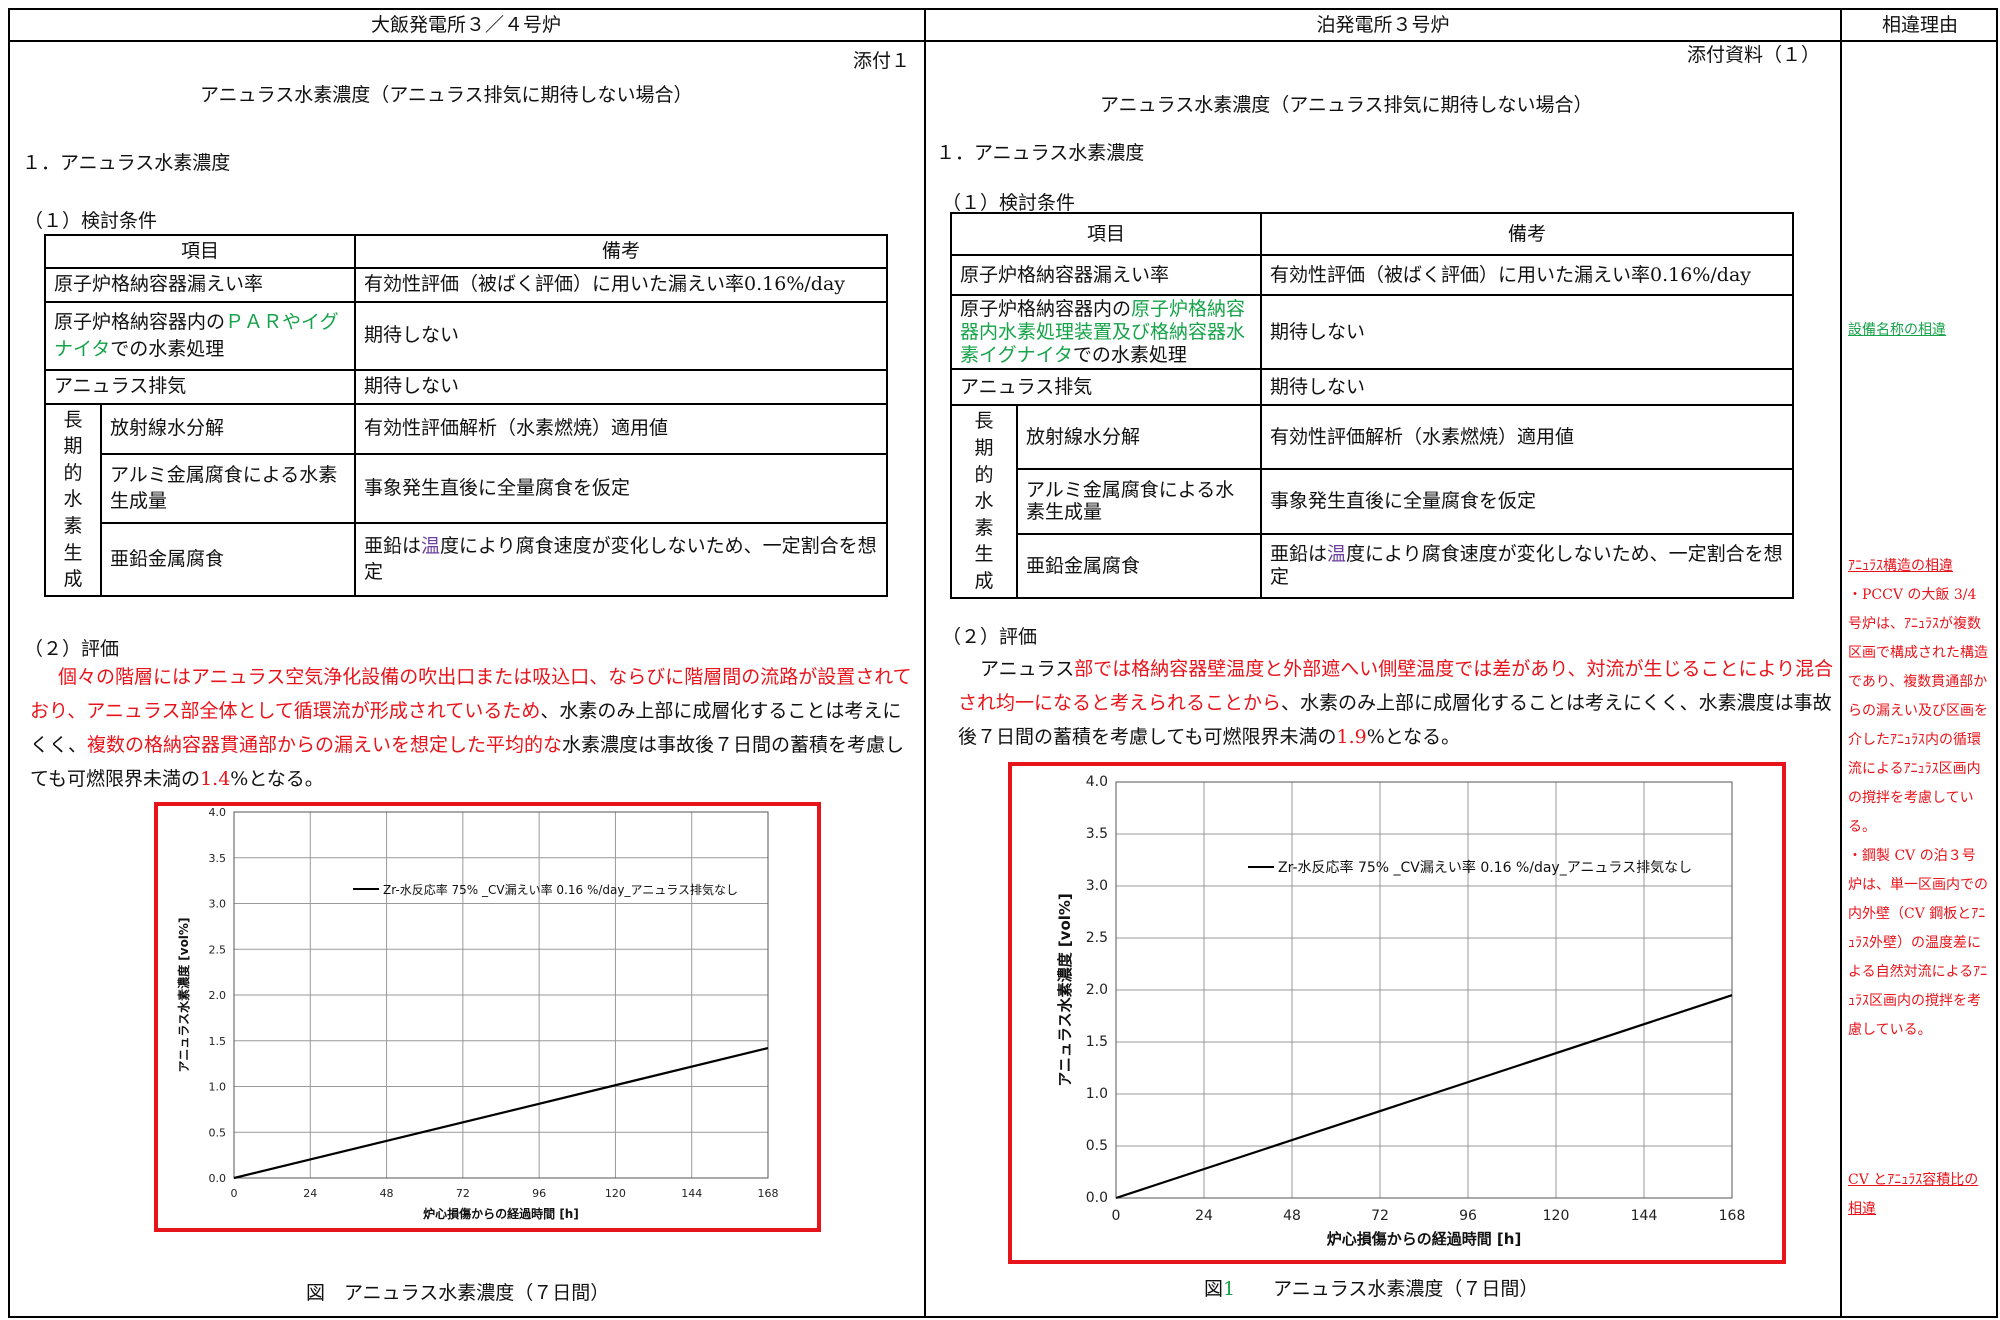  I want to click on table-cell: アルミ金属腐食による水素生成量, so click(1139, 501).